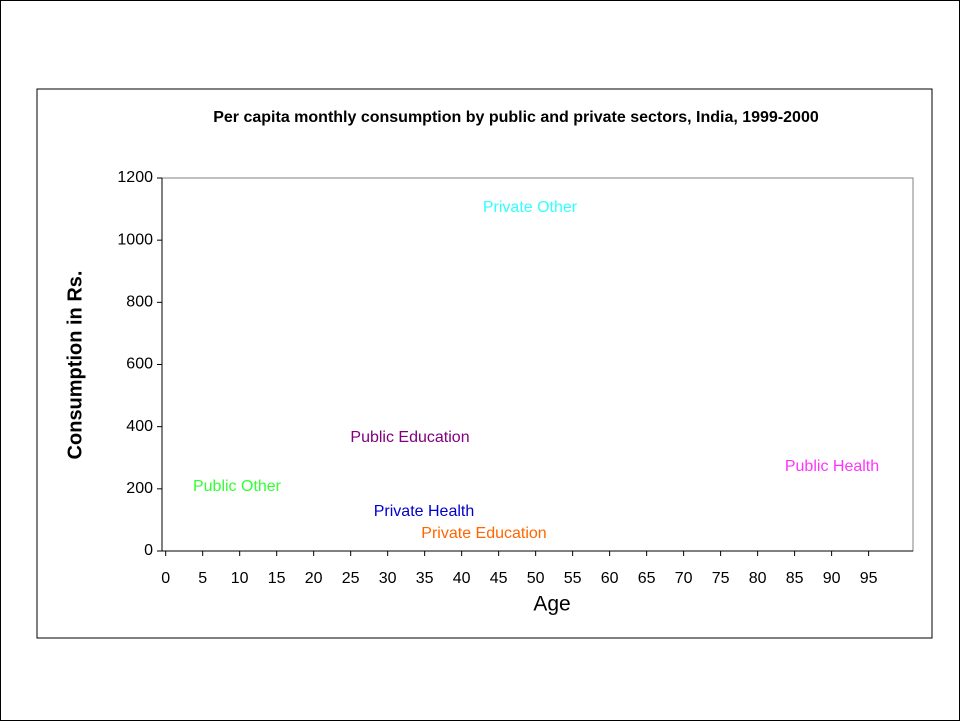 The image size is (960, 721). What do you see at coordinates (499, 578) in the screenshot?
I see `x-tick-label: 45` at bounding box center [499, 578].